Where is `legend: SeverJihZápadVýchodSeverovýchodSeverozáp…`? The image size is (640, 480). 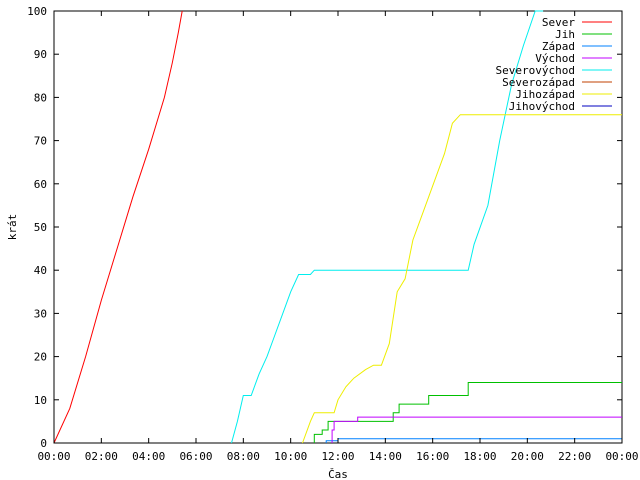 legend: SeverJihZápadVýchodSeverovýchodSeverozáp… is located at coordinates (554, 64).